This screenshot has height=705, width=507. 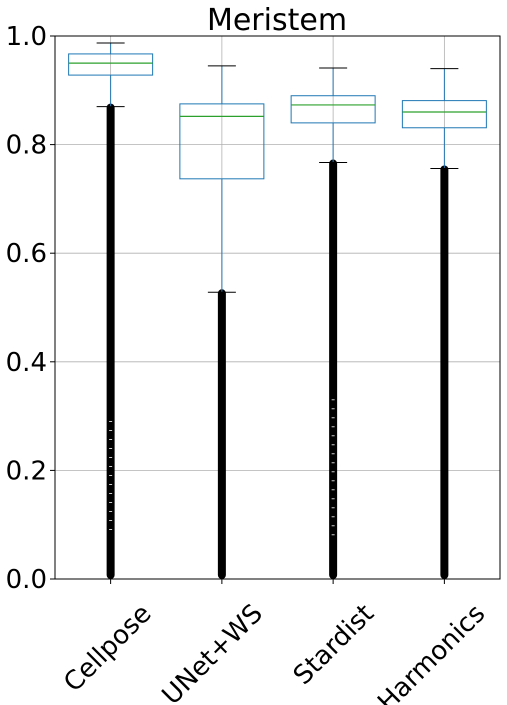 I want to click on box-group-stardist, so click(x=333, y=323).